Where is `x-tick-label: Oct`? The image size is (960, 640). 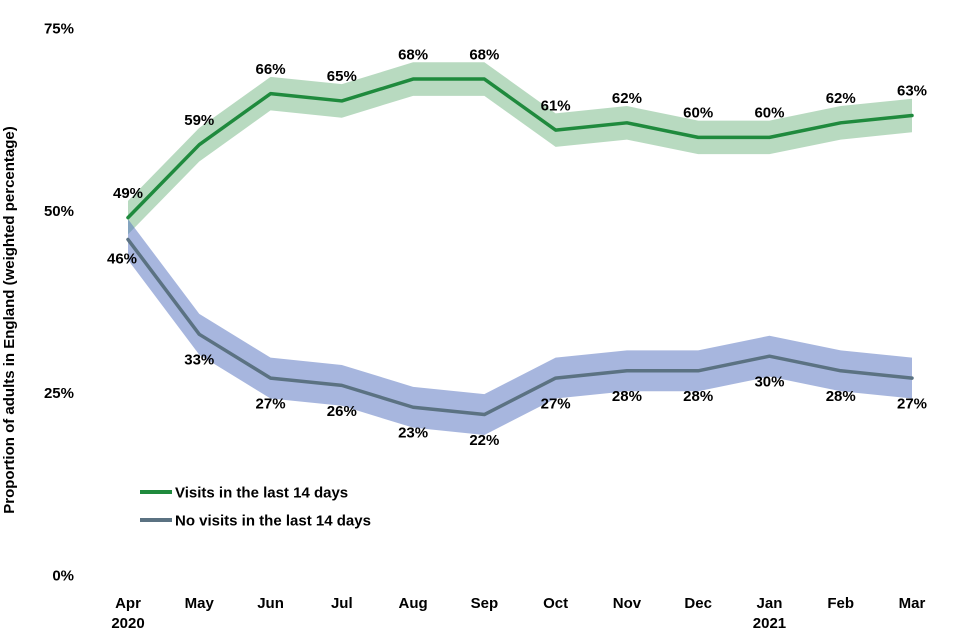 x-tick-label: Oct is located at coordinates (555, 603).